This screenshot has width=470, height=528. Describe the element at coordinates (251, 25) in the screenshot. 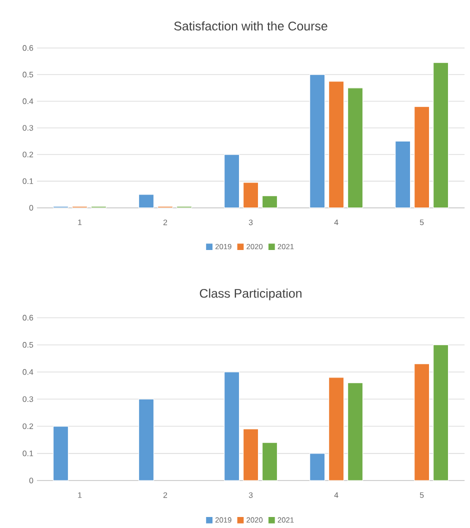

I see `chart-title: Satisfaction with the Course` at that location.